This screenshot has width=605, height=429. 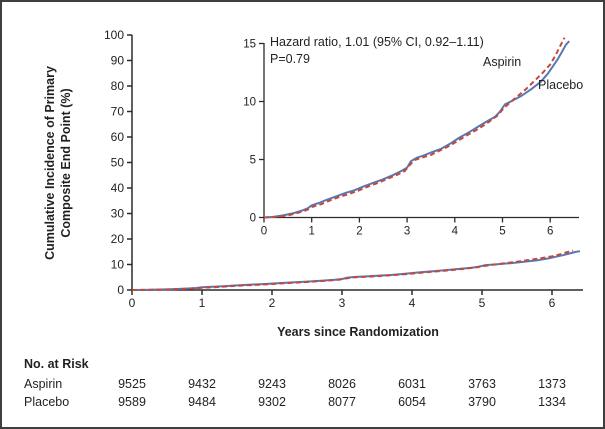 What do you see at coordinates (118, 163) in the screenshot?
I see `main-y-tick-label: 50` at bounding box center [118, 163].